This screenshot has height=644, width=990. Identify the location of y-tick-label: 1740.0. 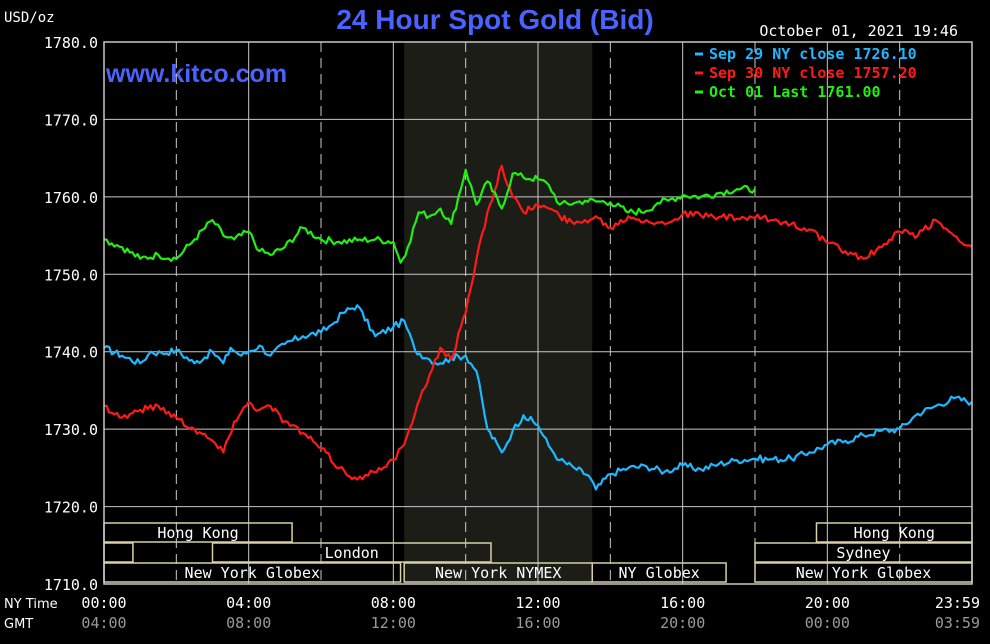
(71, 353).